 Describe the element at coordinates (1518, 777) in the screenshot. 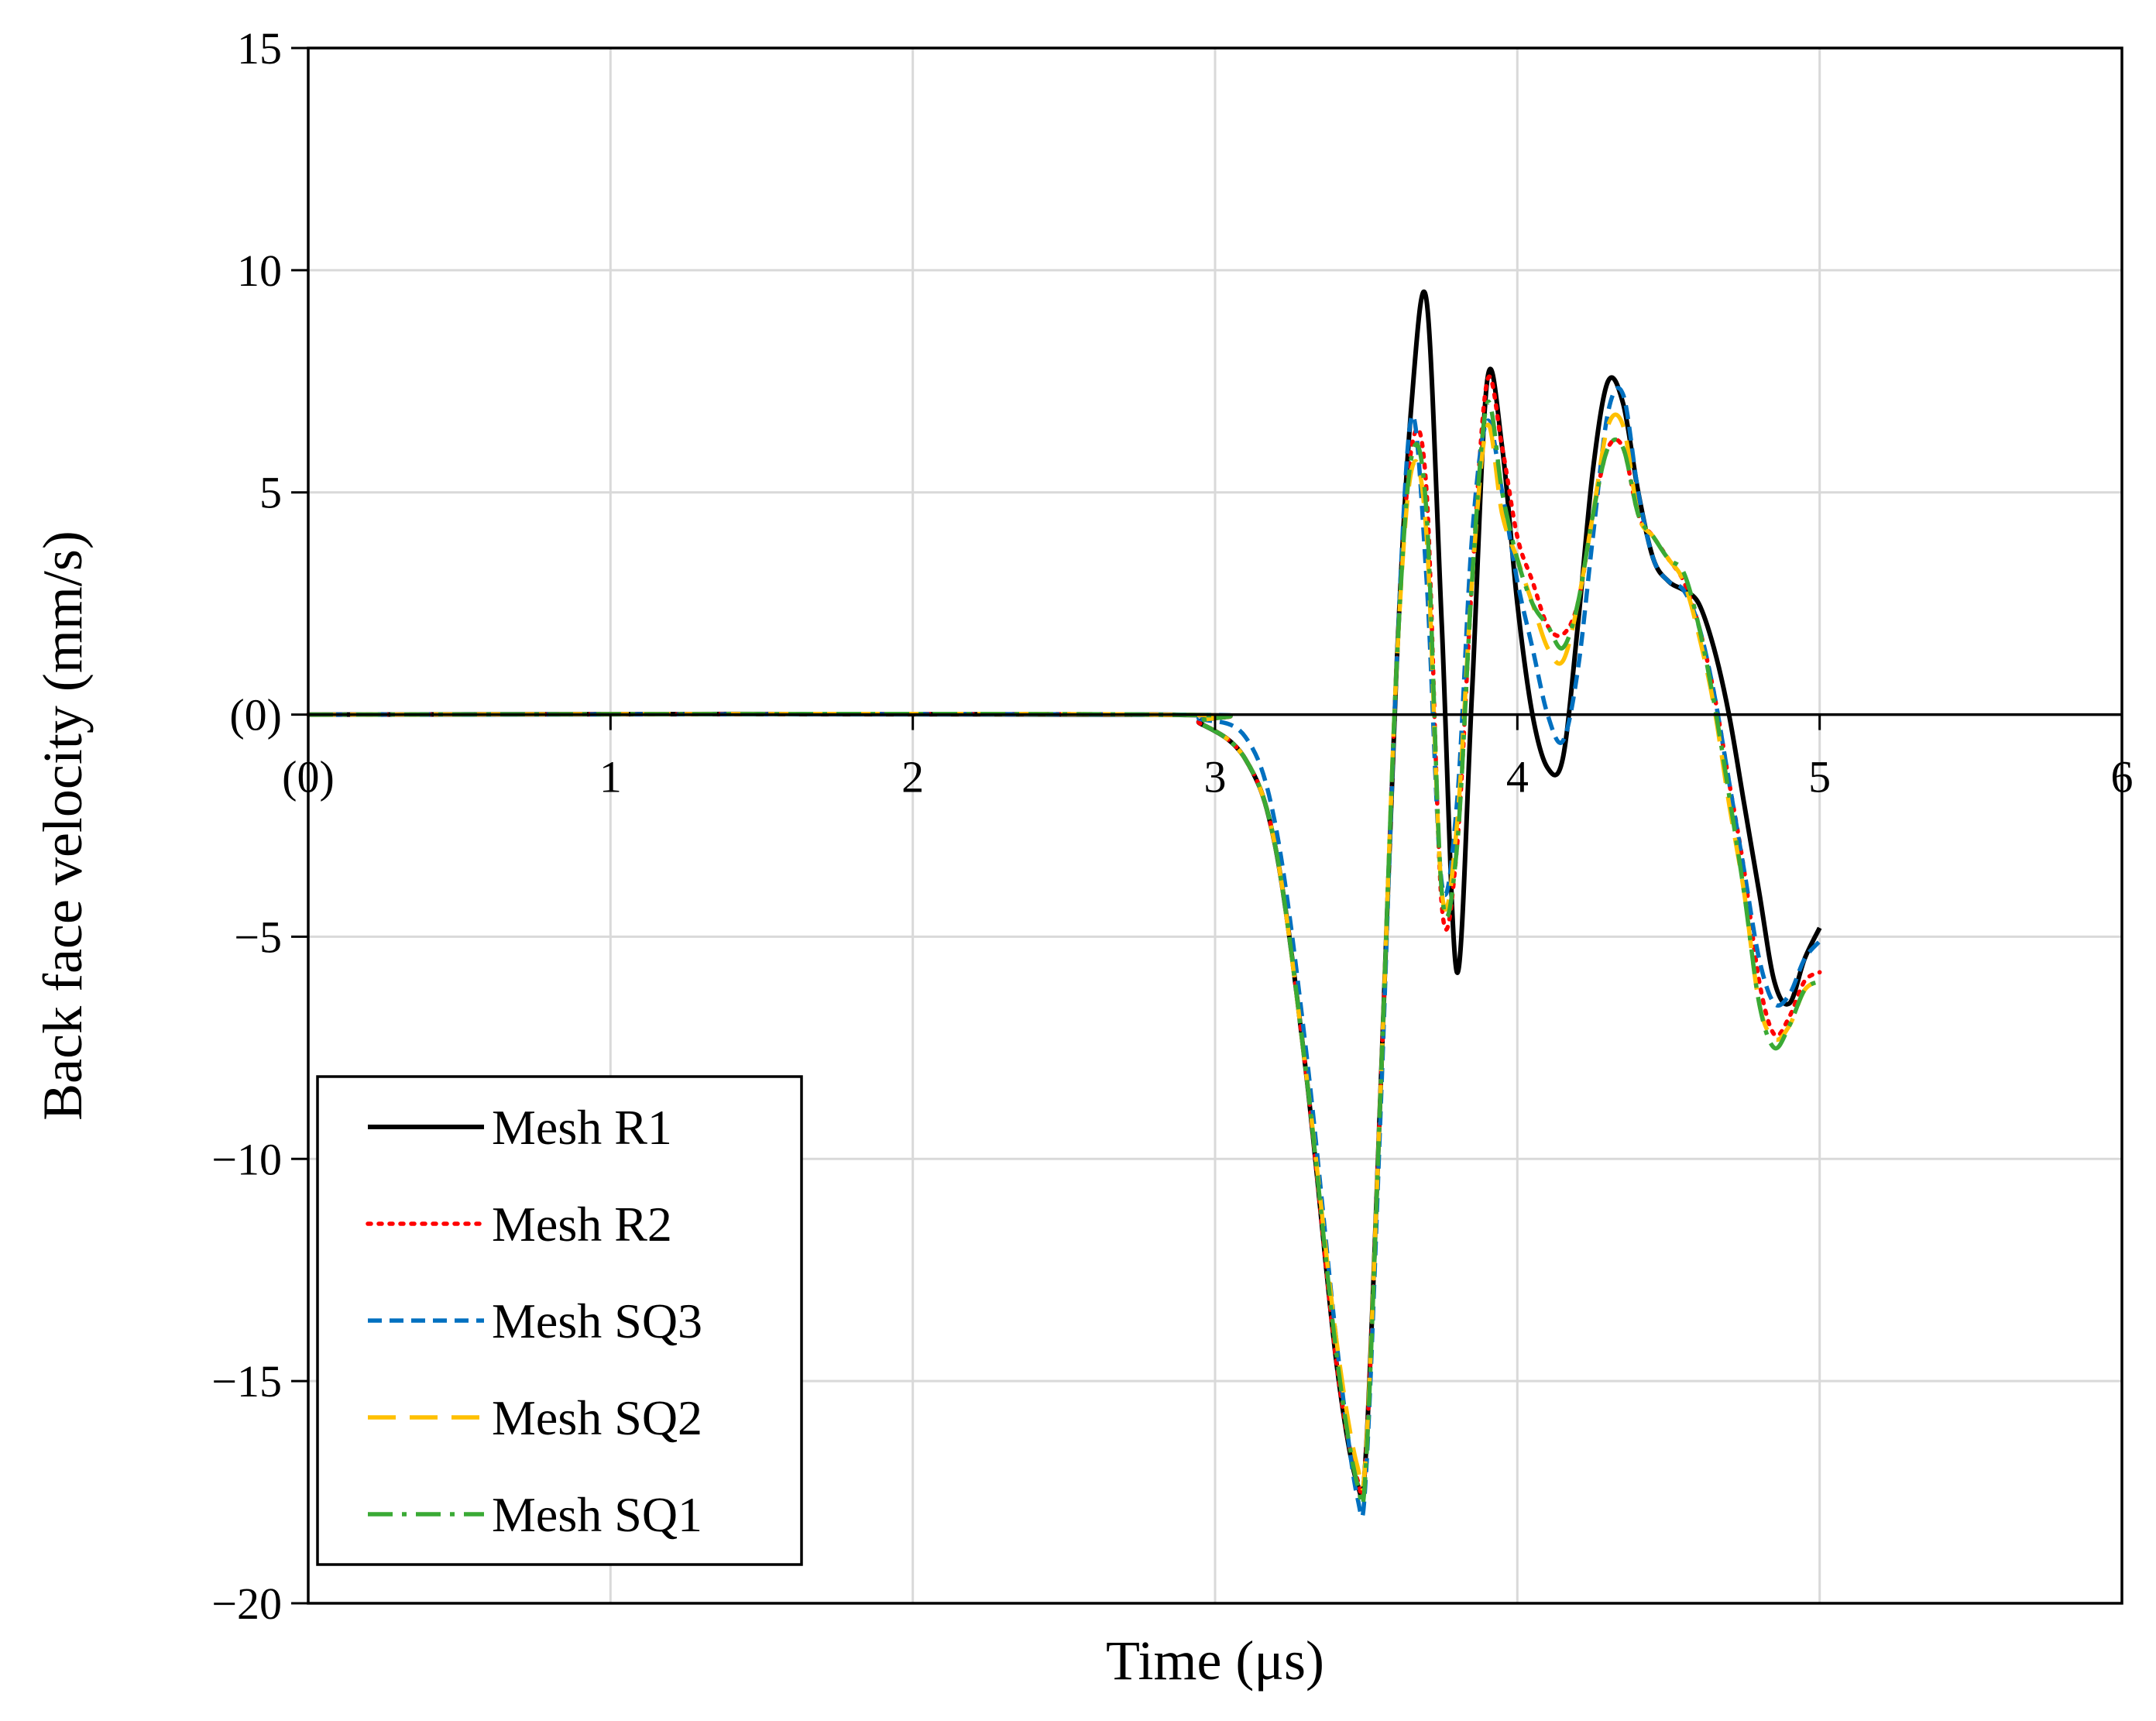

I see `x-tick-label: 4` at that location.